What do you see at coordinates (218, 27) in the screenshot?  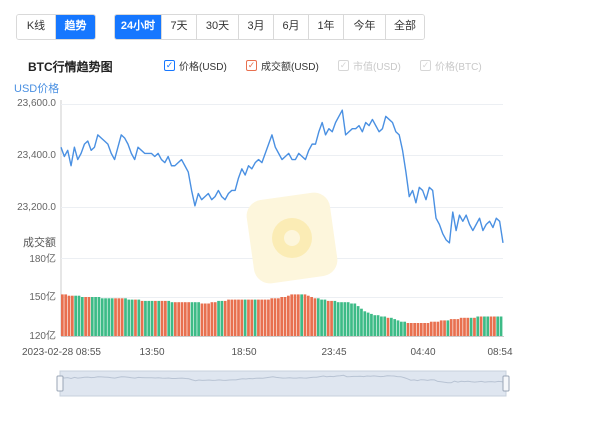 I see `tab-range-2: 30天` at bounding box center [218, 27].